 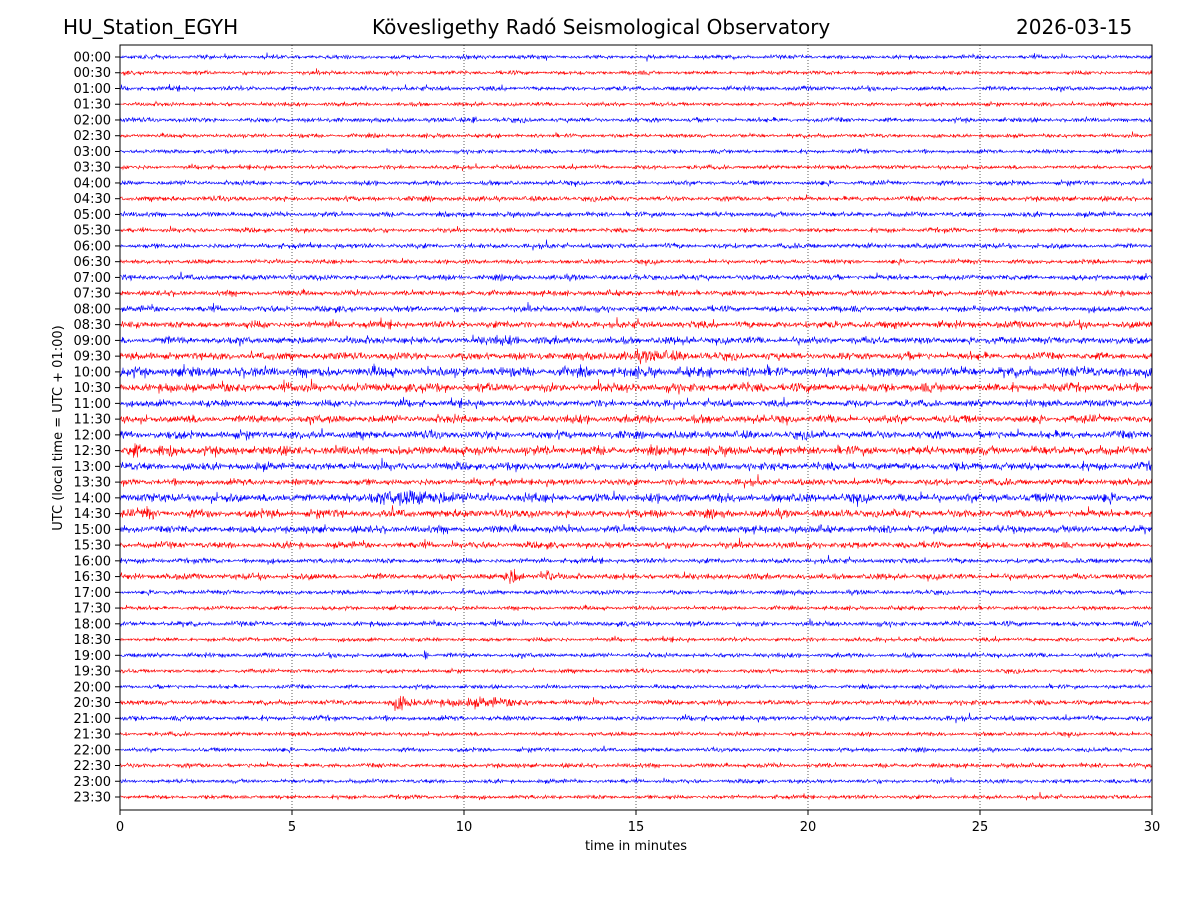 What do you see at coordinates (92, 199) in the screenshot?
I see `y-tick-label: 04:30` at bounding box center [92, 199].